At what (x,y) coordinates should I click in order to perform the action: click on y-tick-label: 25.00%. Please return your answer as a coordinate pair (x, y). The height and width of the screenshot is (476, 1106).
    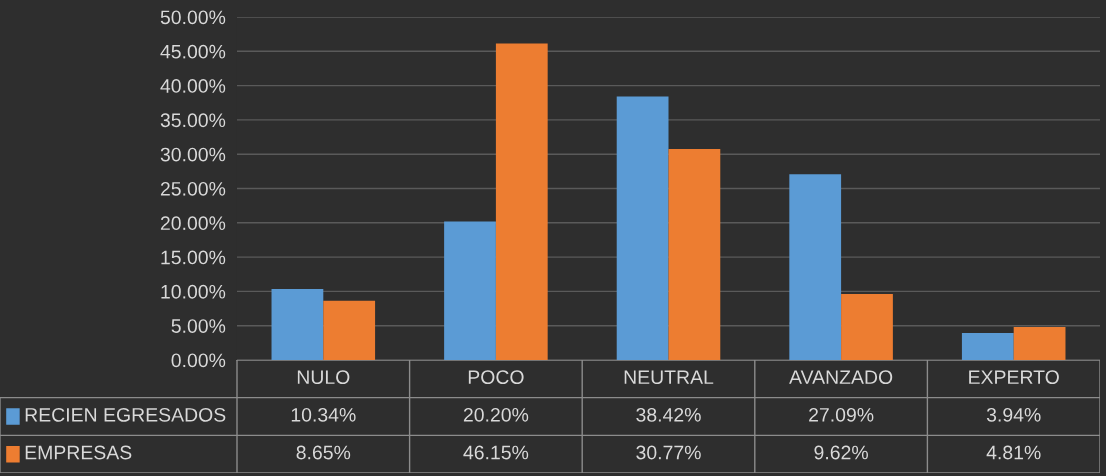
    Looking at the image, I should click on (193, 188).